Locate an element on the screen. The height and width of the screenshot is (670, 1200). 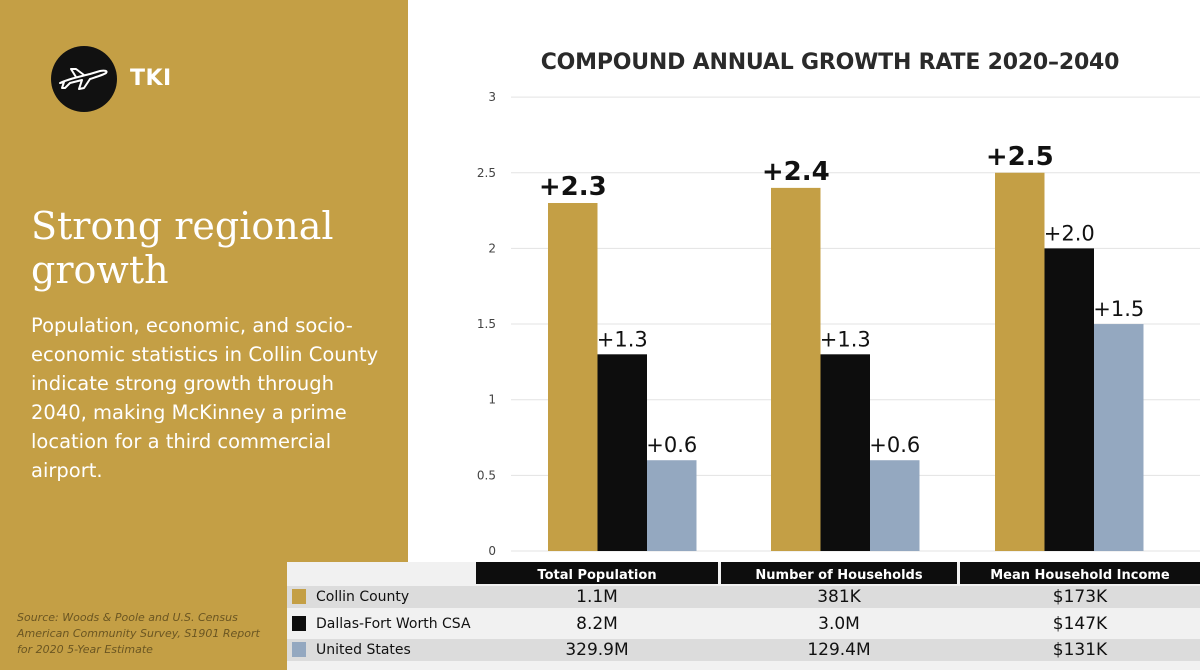
data-label: +2.0 is located at coordinates (1069, 233).